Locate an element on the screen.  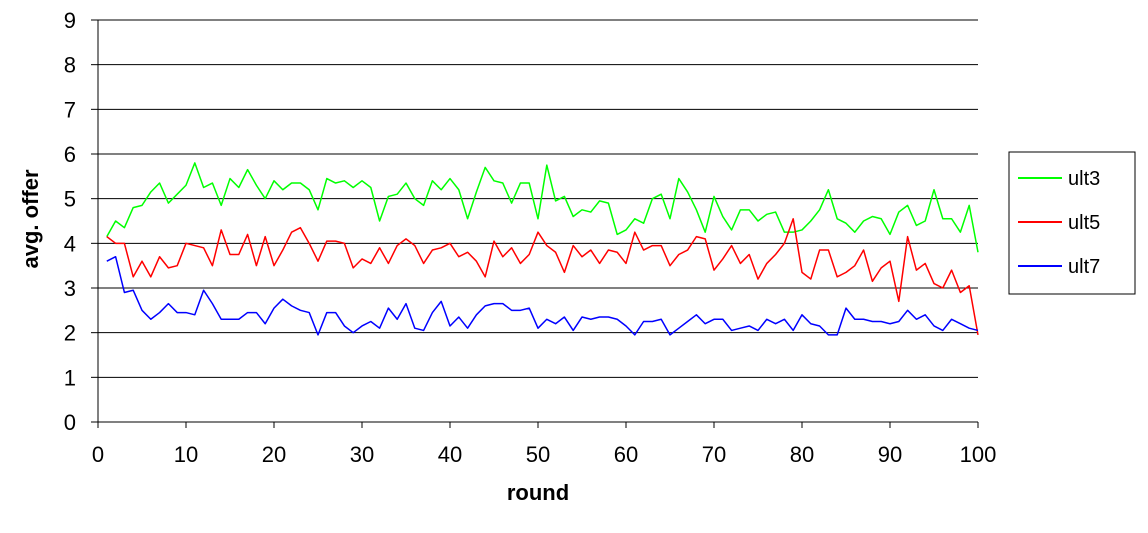
y-tick-label: 7 is located at coordinates (70, 109).